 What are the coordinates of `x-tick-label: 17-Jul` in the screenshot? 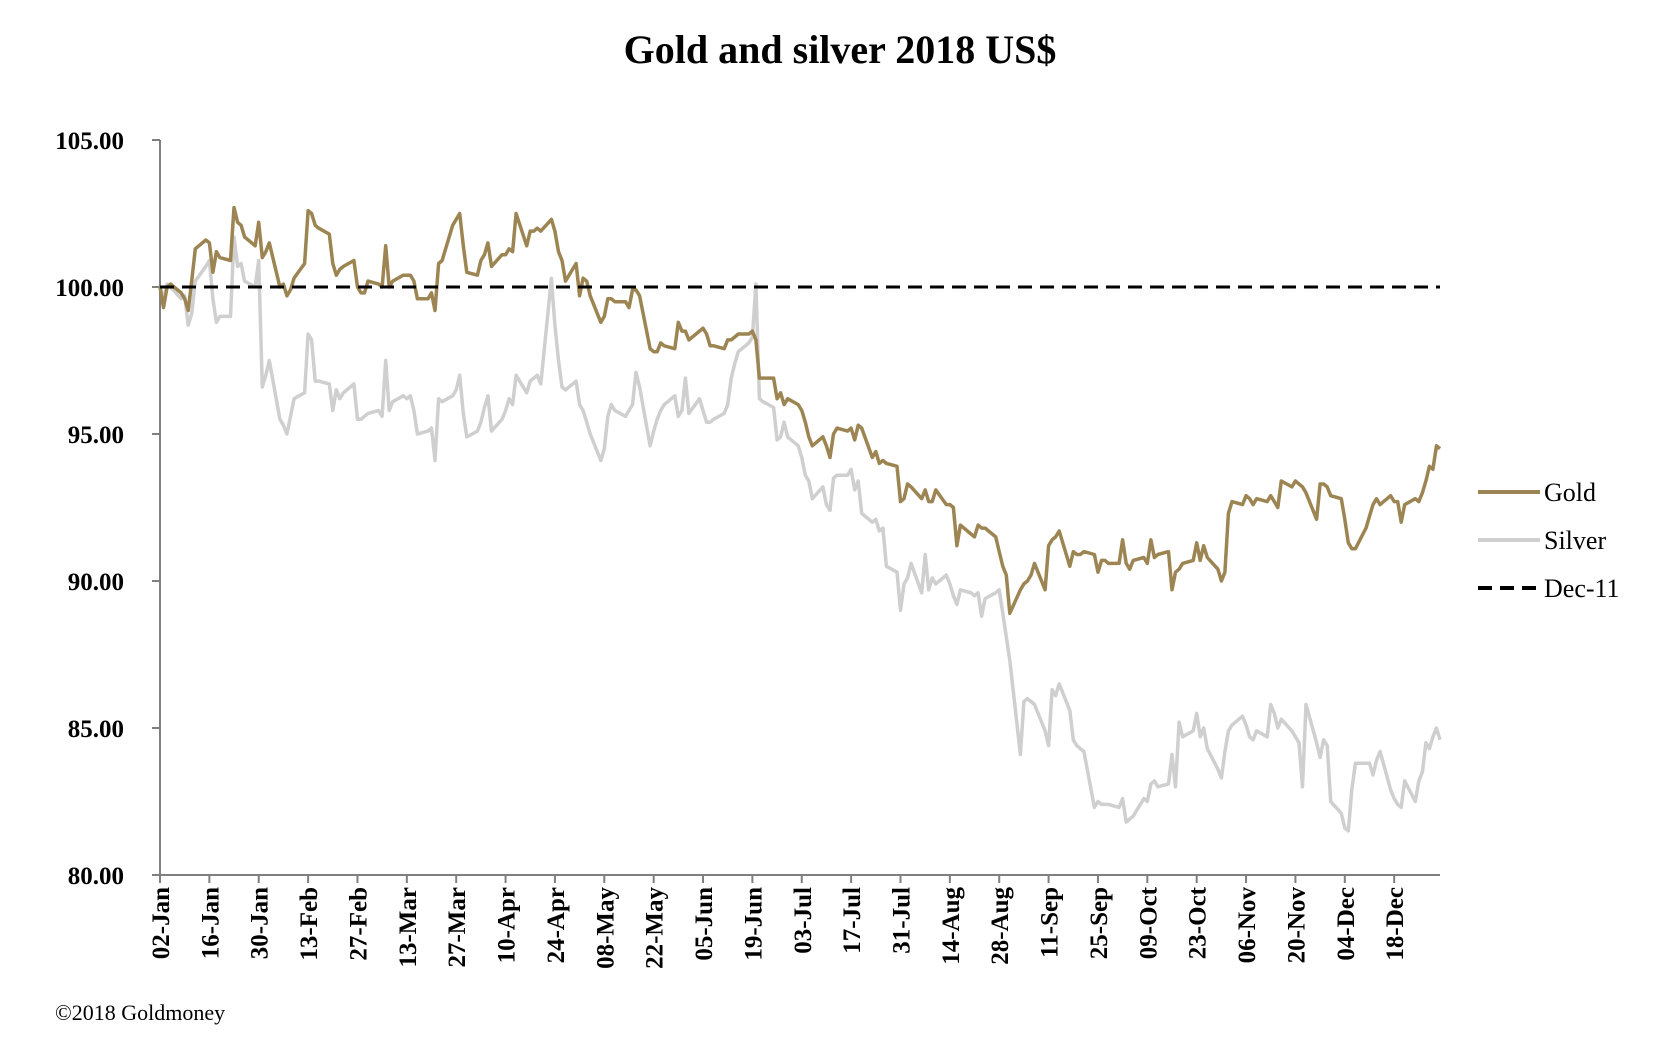 It's located at (852, 920).